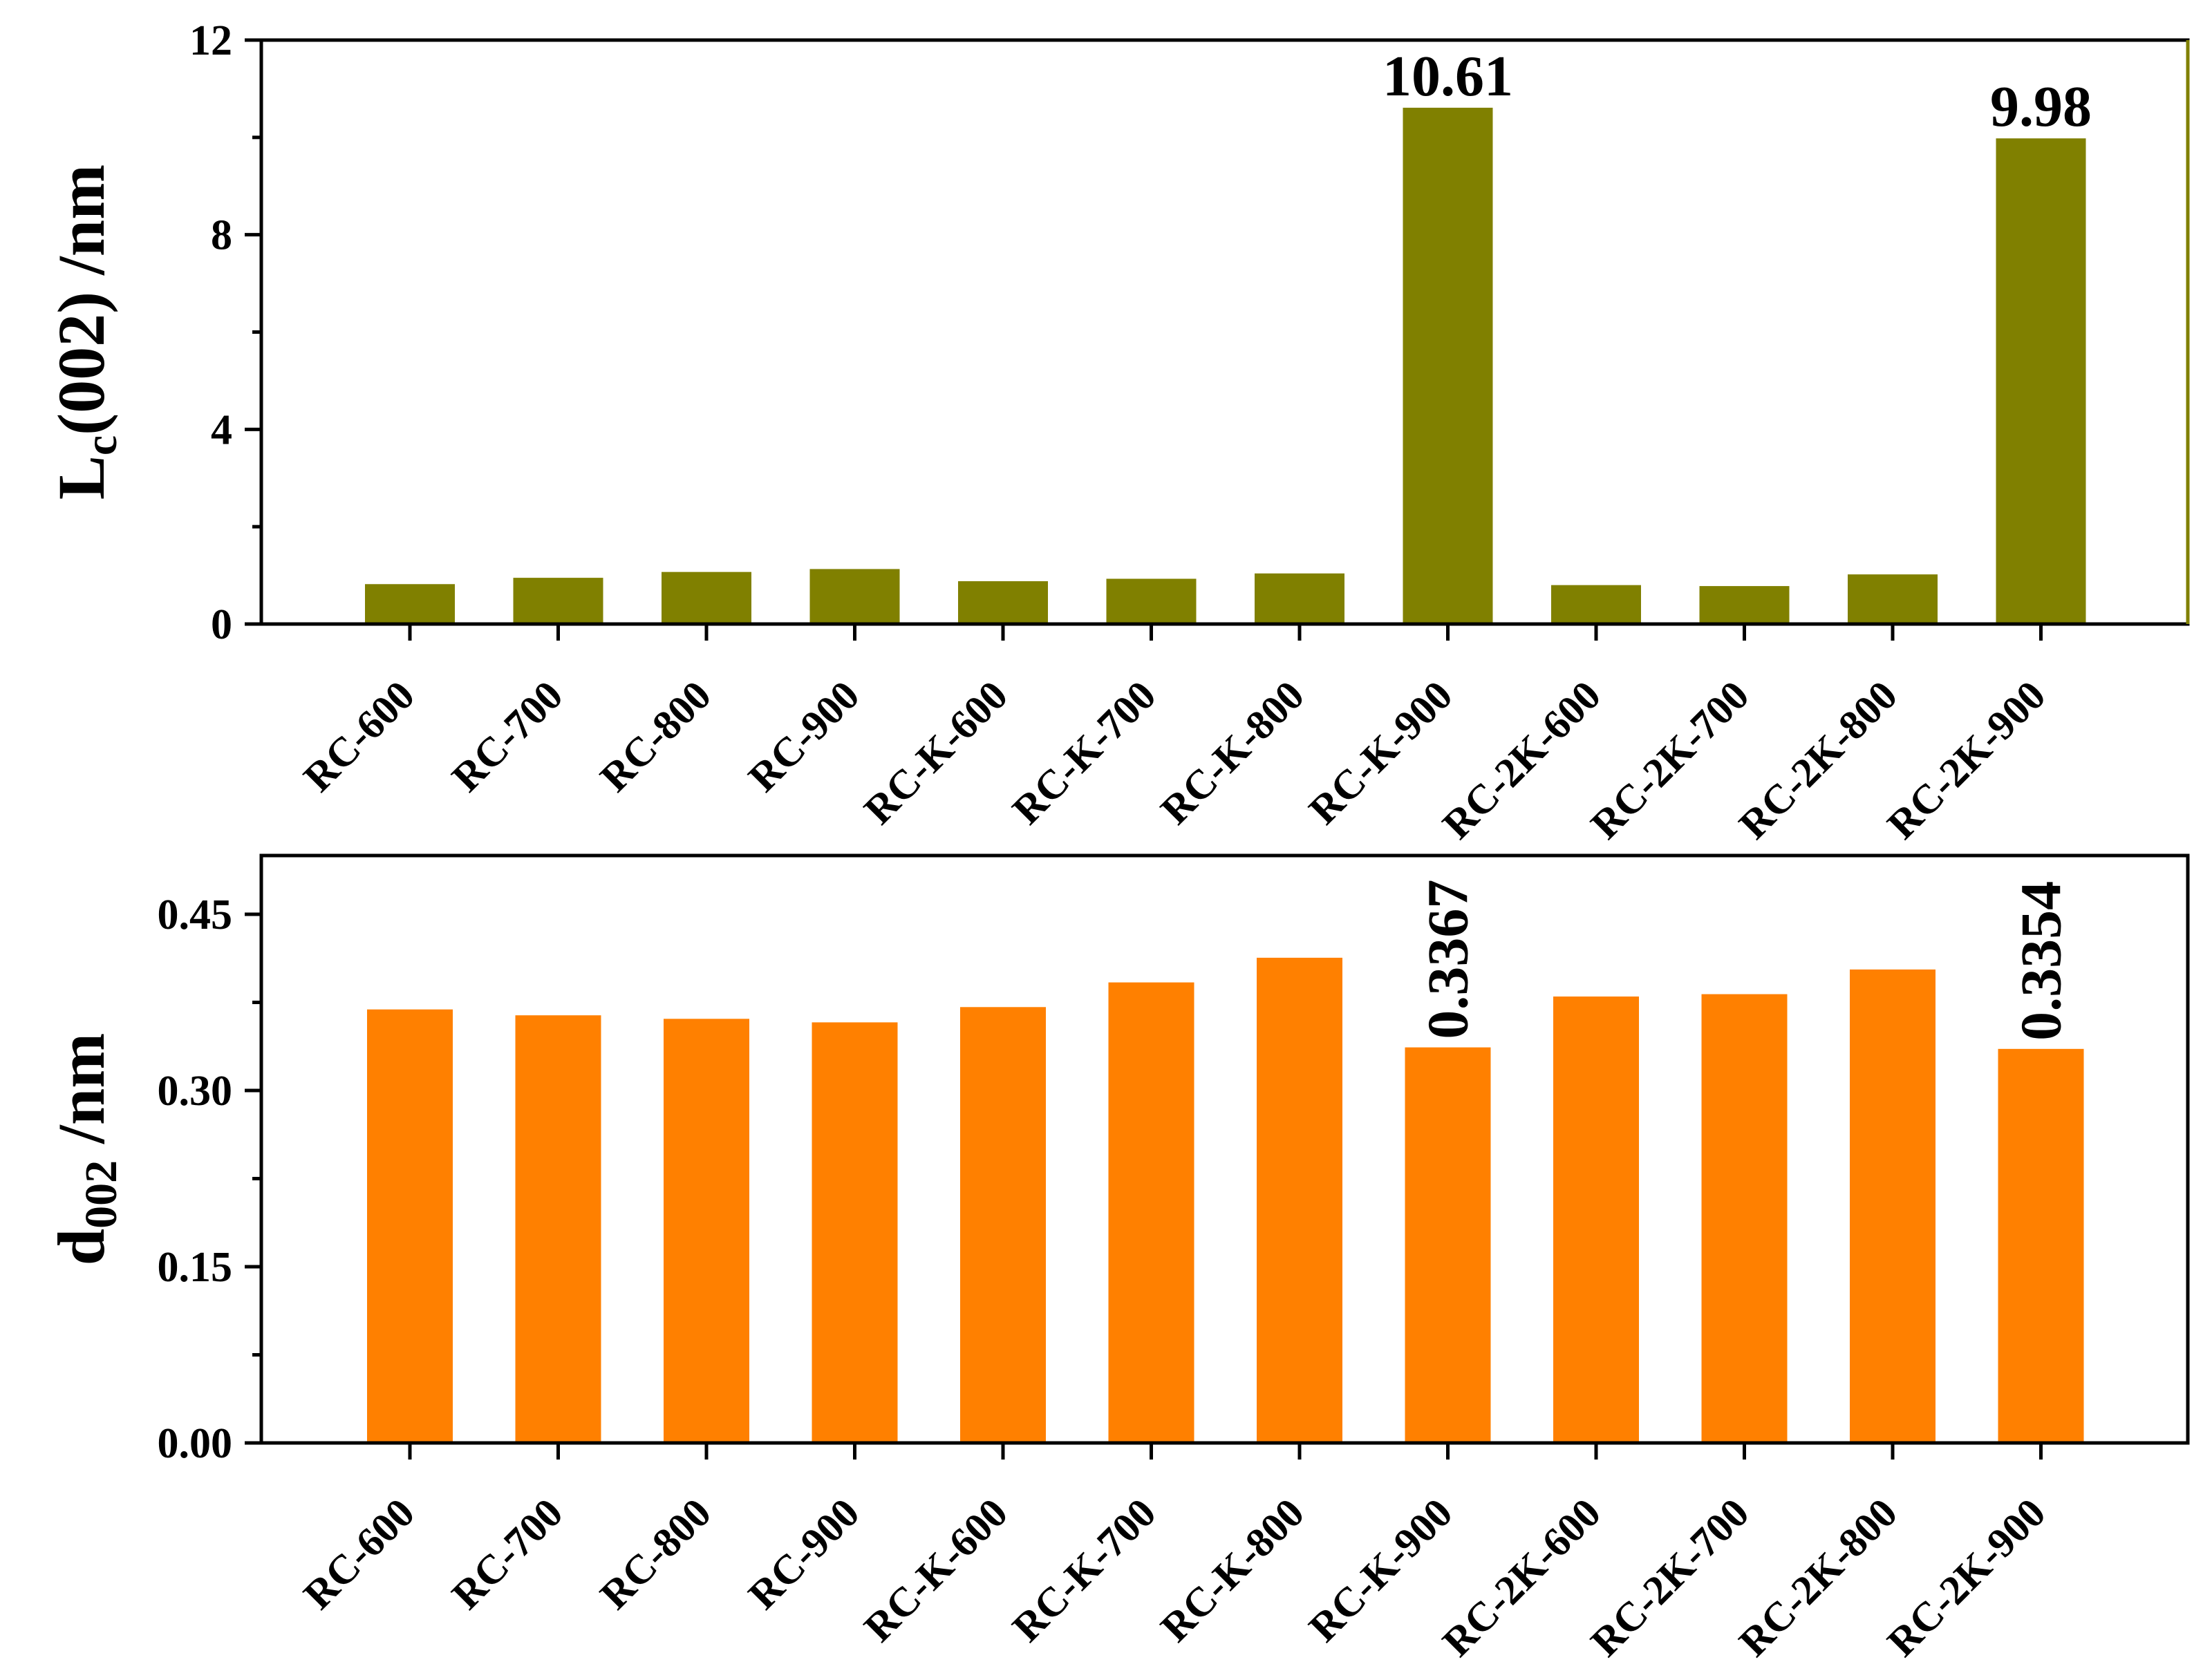  I want to click on y-axis-label: d002 /nm, so click(85, 1149).